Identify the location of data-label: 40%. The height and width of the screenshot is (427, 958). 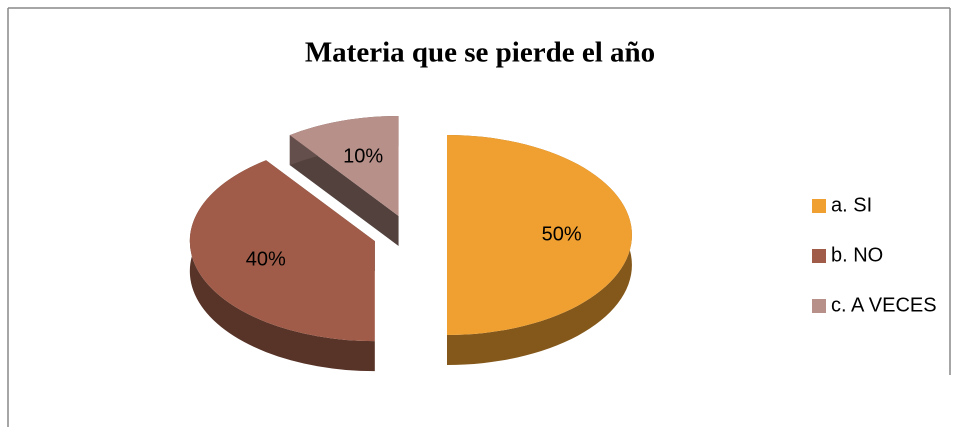
(266, 260).